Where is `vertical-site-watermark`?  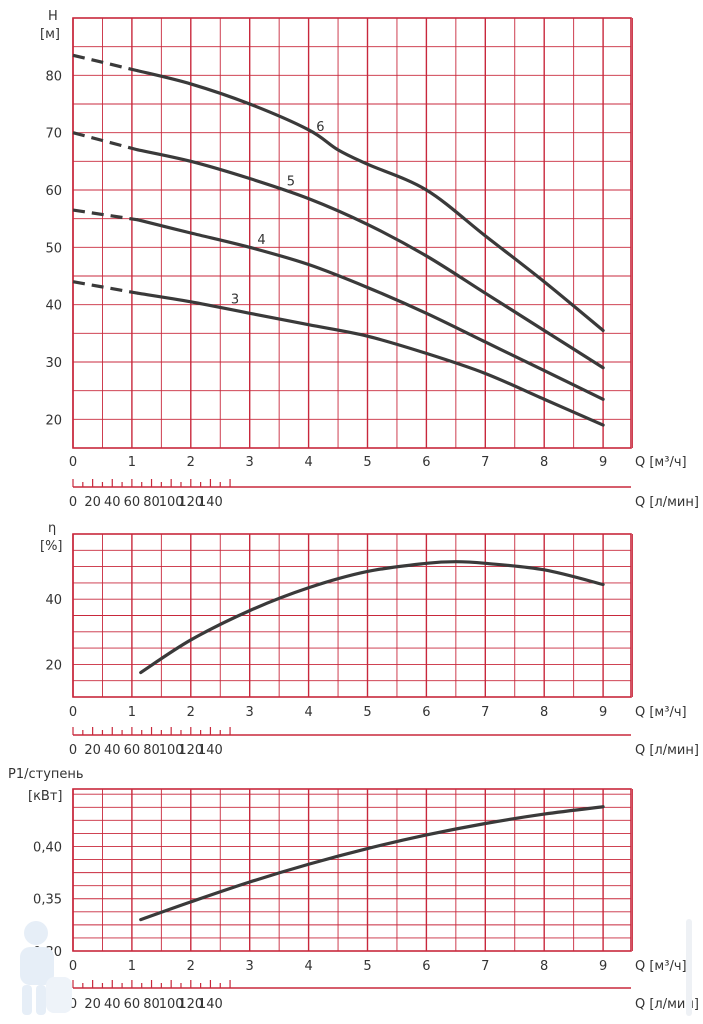
vertical-site-watermark is located at coordinates (689, 967).